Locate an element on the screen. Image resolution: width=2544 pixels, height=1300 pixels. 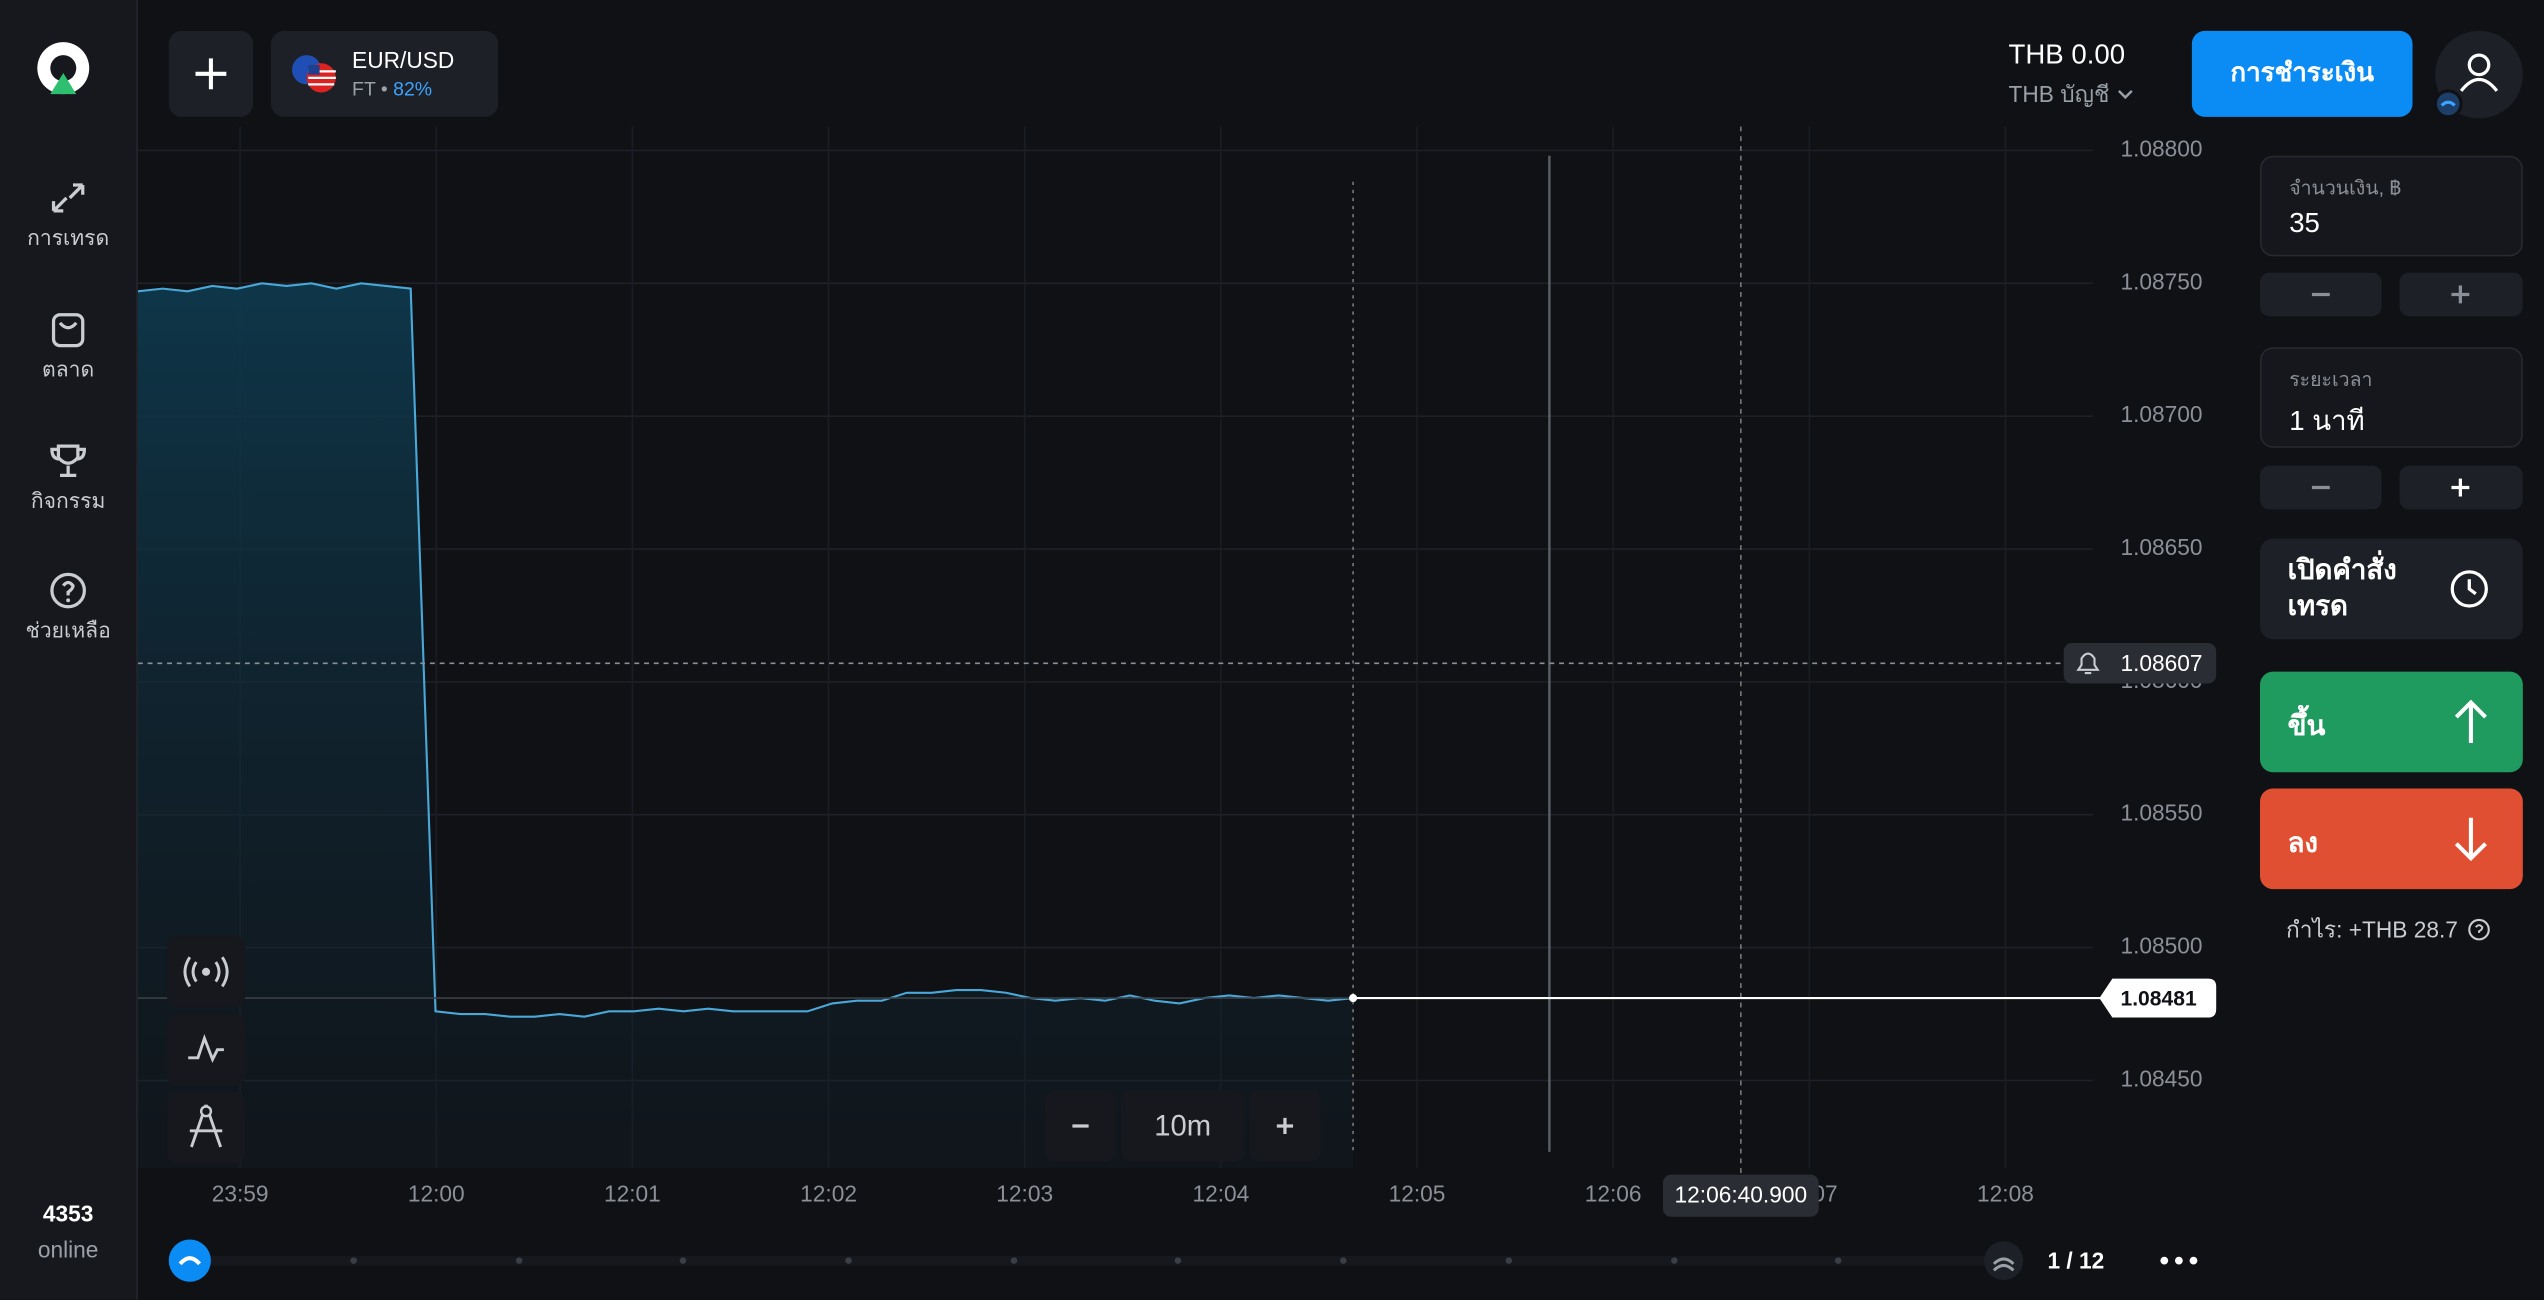
y-tick-label: 1.08450 is located at coordinates (2161, 1078).